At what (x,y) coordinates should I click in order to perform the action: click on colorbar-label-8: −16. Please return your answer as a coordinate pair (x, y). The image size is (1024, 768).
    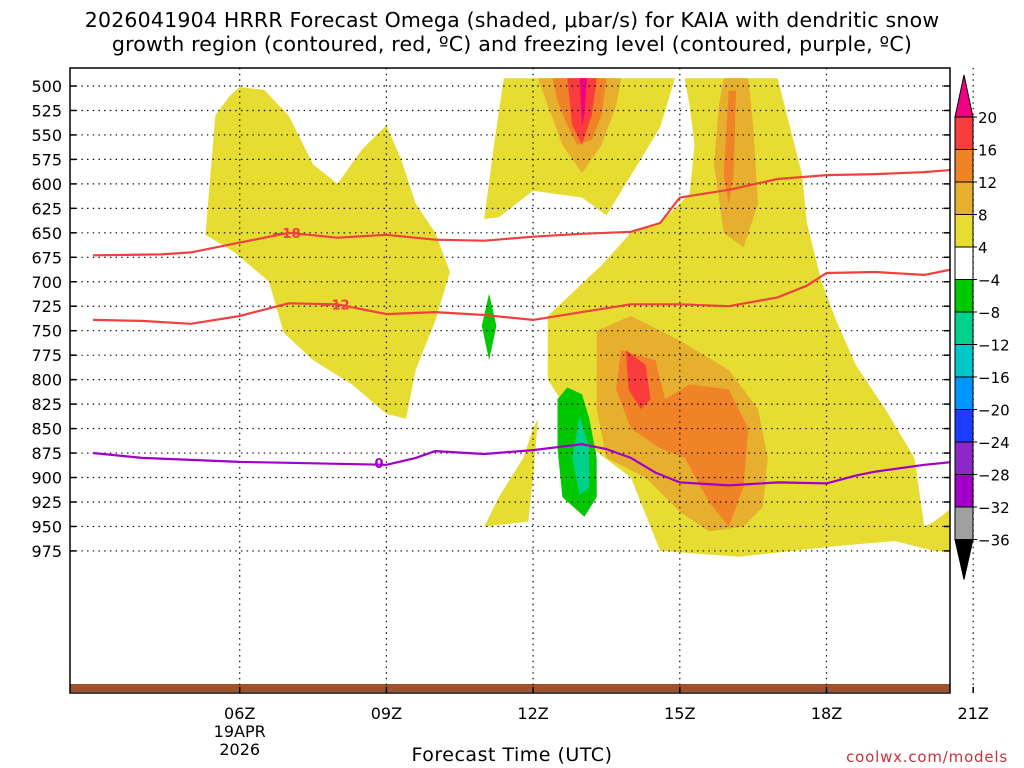
    Looking at the image, I should click on (994, 378).